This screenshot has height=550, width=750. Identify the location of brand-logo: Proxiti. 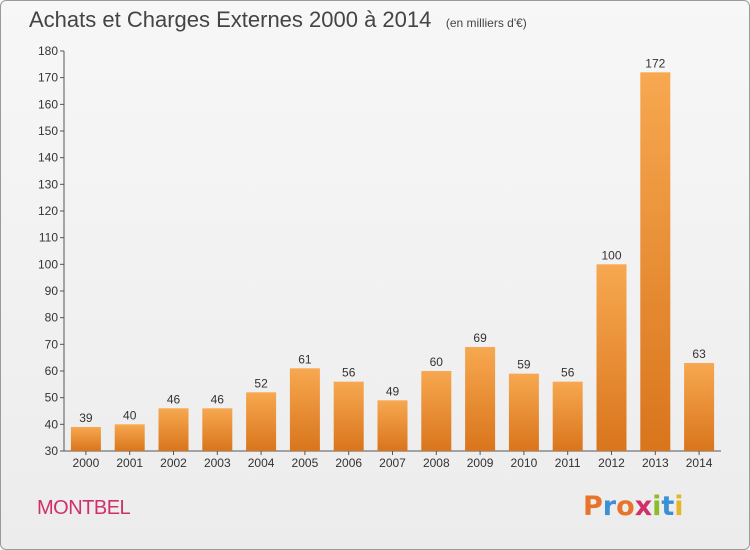
(633, 506).